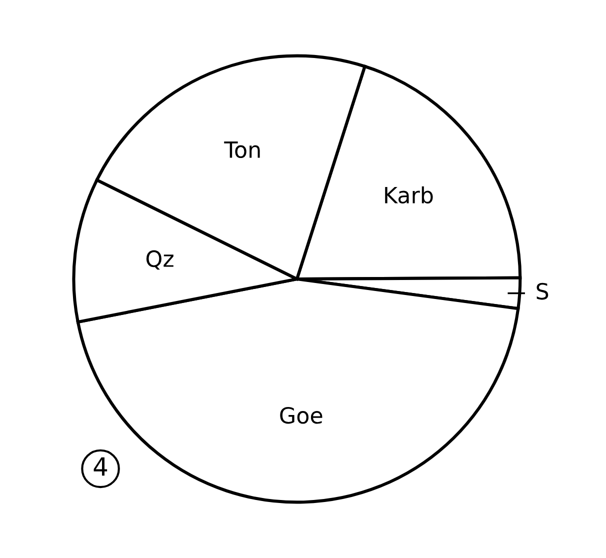  What do you see at coordinates (301, 415) in the screenshot?
I see `slice-label: Goe` at bounding box center [301, 415].